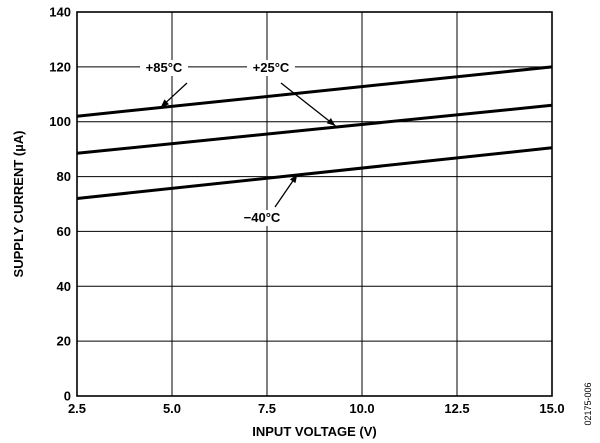  Describe the element at coordinates (64, 231) in the screenshot. I see `y-tick-label: 60` at that location.